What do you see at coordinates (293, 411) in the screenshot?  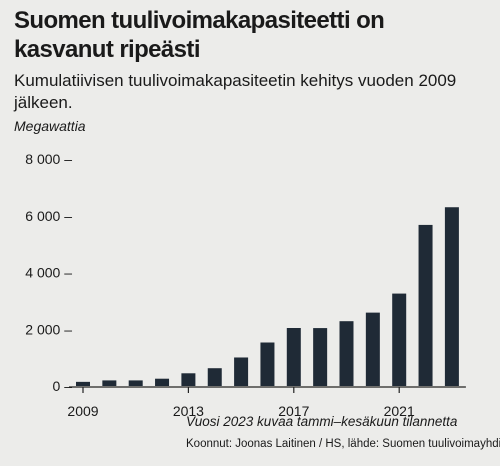 I see `x-tick-label: 2017` at bounding box center [293, 411].